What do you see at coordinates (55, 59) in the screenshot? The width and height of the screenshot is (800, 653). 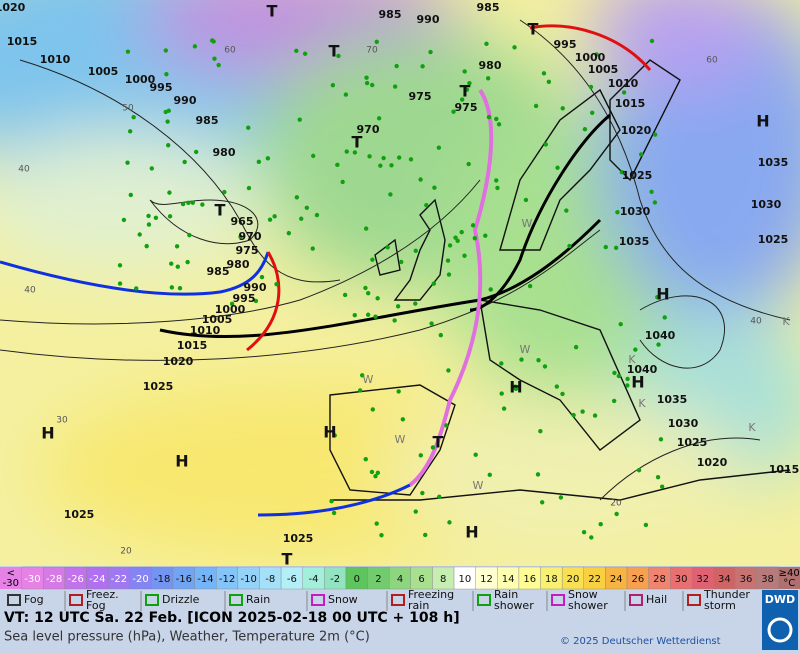 I see `pressure-label: 1010` at bounding box center [55, 59].